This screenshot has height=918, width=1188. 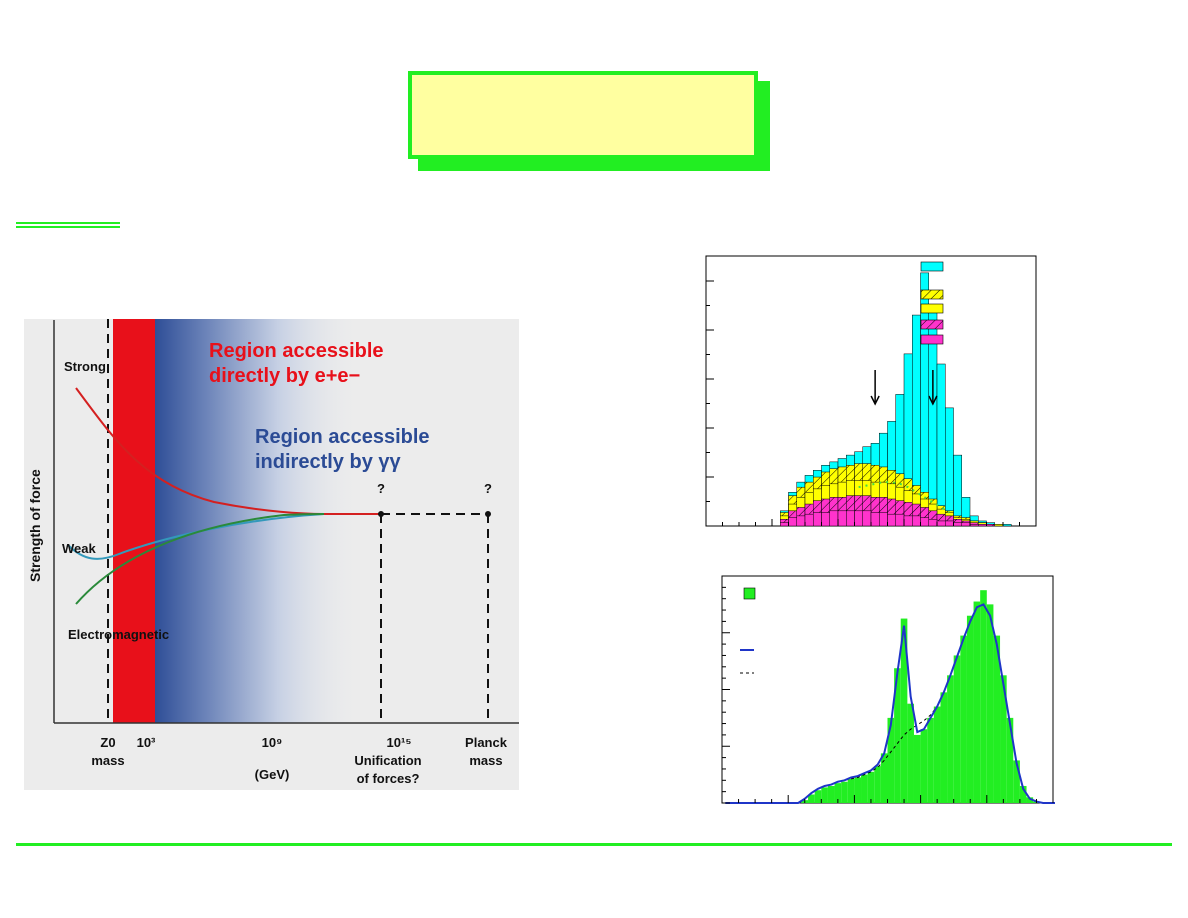 What do you see at coordinates (399, 742) in the screenshot?
I see `tick-1e15: 10¹⁵` at bounding box center [399, 742].